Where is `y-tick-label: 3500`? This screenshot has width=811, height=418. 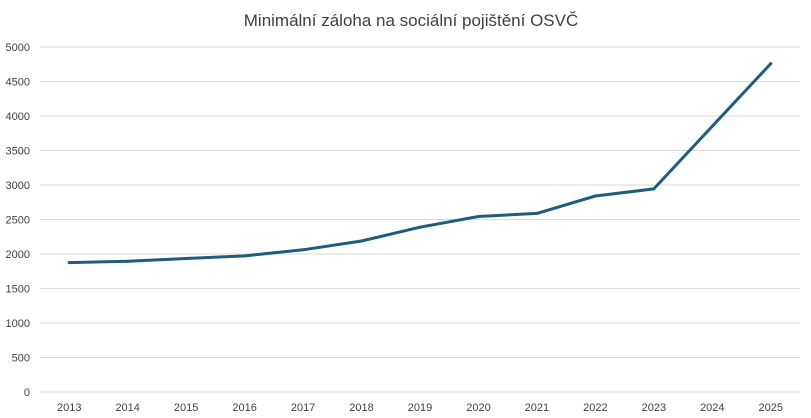
y-tick-label: 3500 is located at coordinates (18, 152).